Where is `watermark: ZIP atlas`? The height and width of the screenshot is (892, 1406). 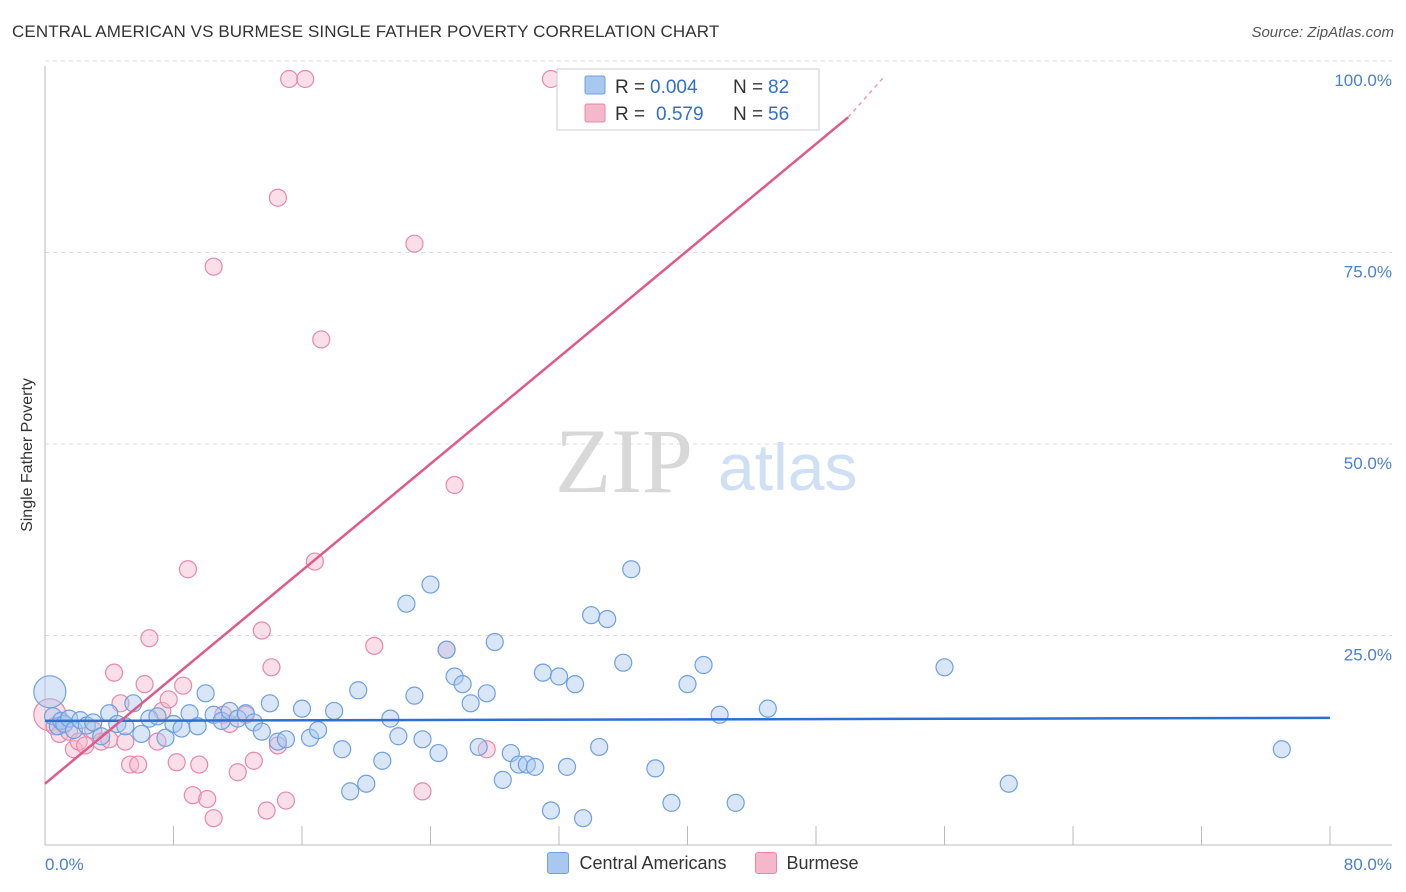 watermark: ZIP atlas is located at coordinates (706, 461).